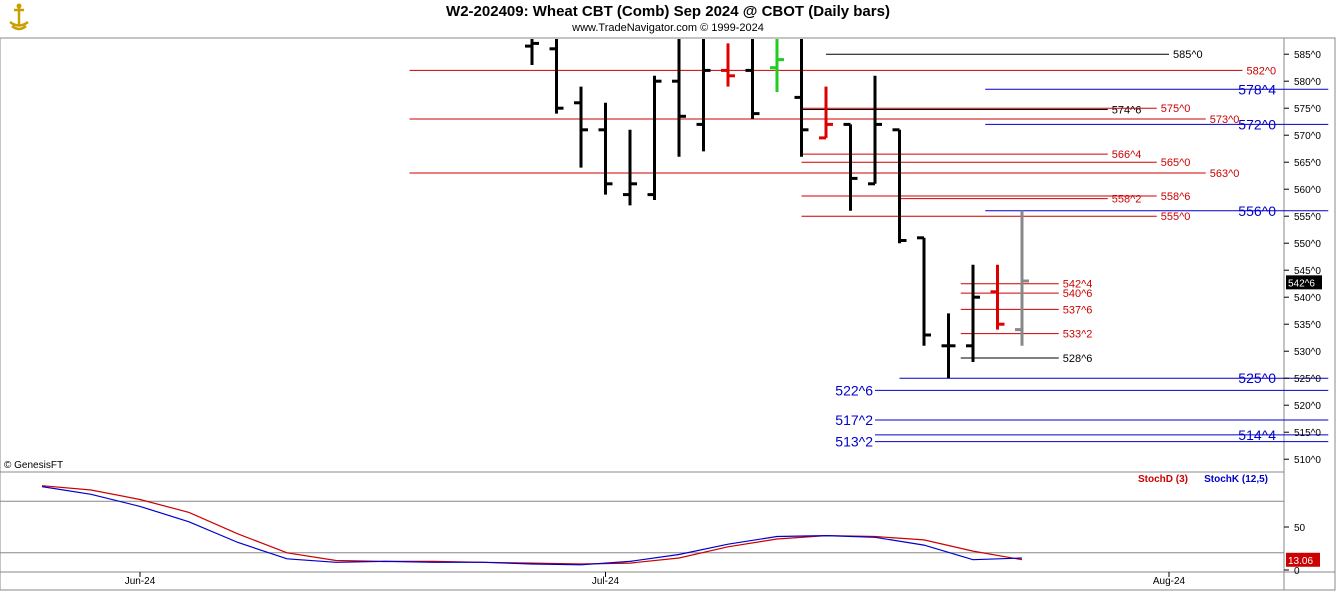 The height and width of the screenshot is (591, 1336). What do you see at coordinates (1225, 120) in the screenshot?
I see `level-label: 573^0` at bounding box center [1225, 120].